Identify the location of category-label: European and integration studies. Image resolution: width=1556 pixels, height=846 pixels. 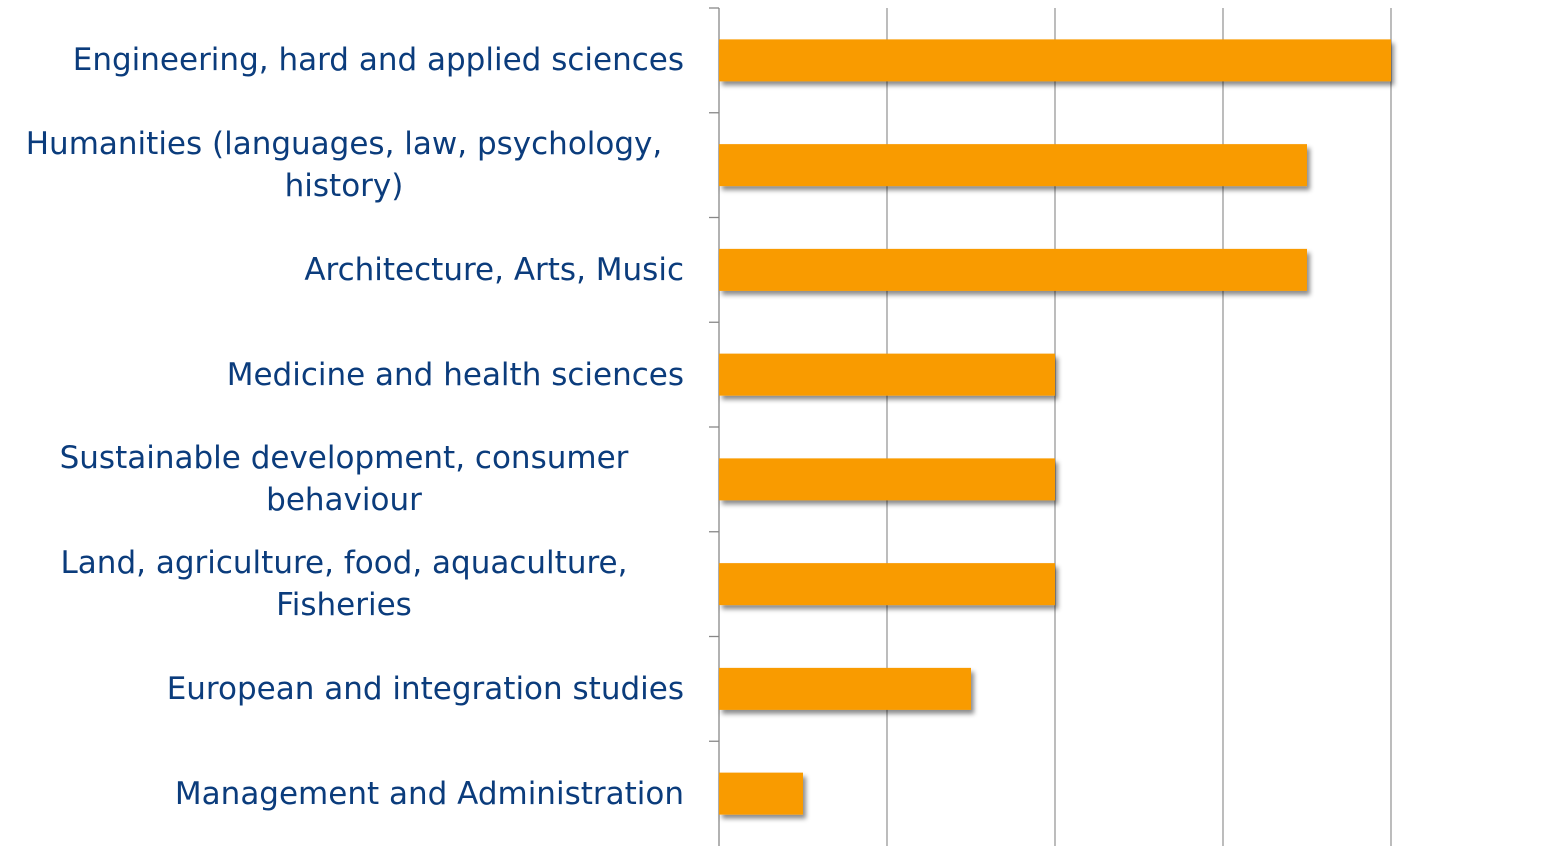
(425, 688).